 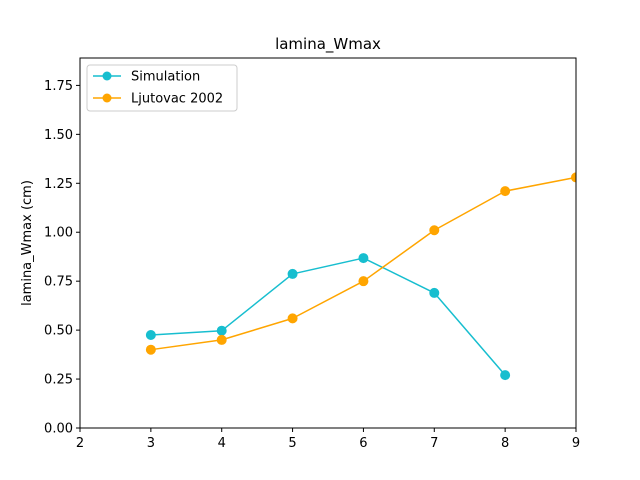 I want to click on chart-title: lamina_Wmax, so click(x=328, y=44).